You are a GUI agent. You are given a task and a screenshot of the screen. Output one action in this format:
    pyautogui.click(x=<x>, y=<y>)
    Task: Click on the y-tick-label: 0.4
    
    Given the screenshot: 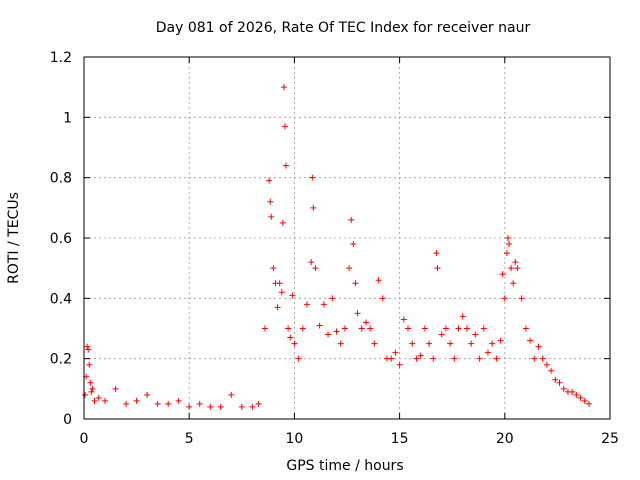 What is the action you would take?
    pyautogui.click(x=61, y=299)
    